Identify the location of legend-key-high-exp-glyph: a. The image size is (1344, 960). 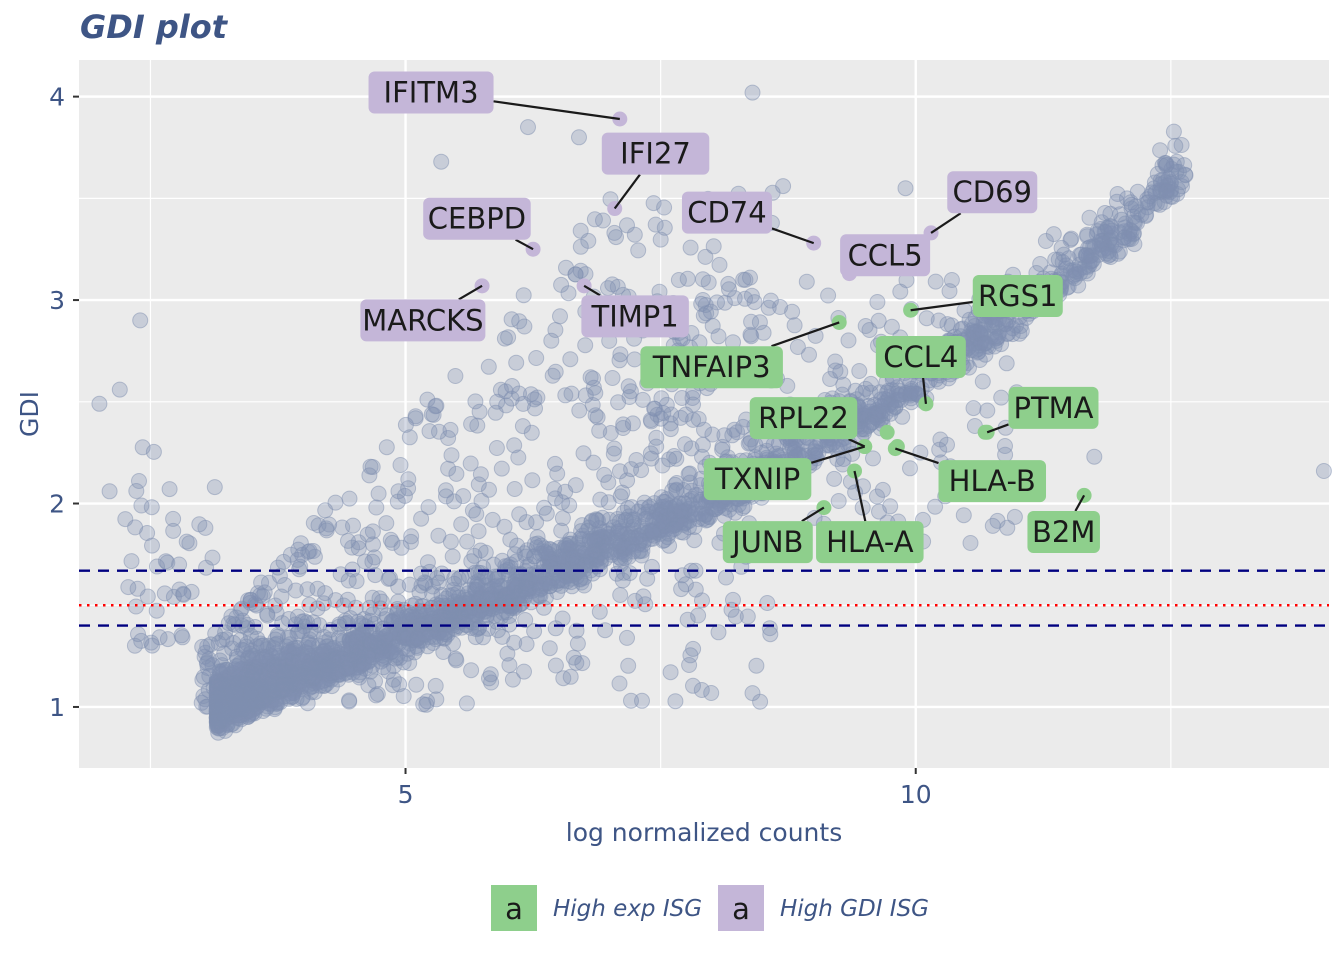
(514, 909).